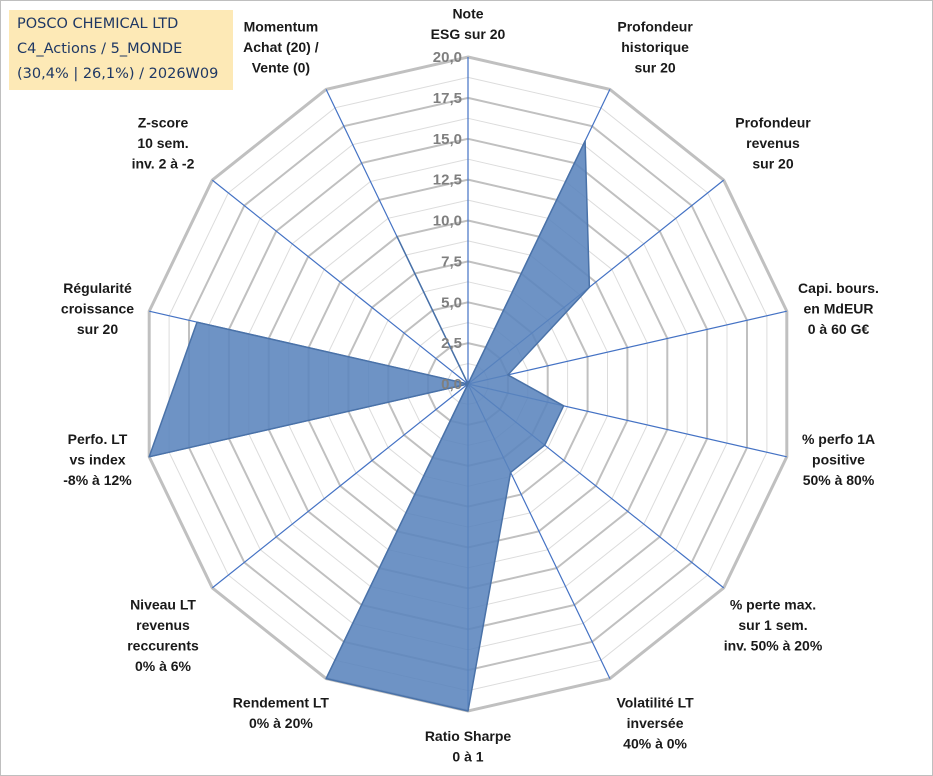 This screenshot has height=776, width=933. Describe the element at coordinates (773, 645) in the screenshot. I see `category-label-line: inv. 50% à 20%` at that location.